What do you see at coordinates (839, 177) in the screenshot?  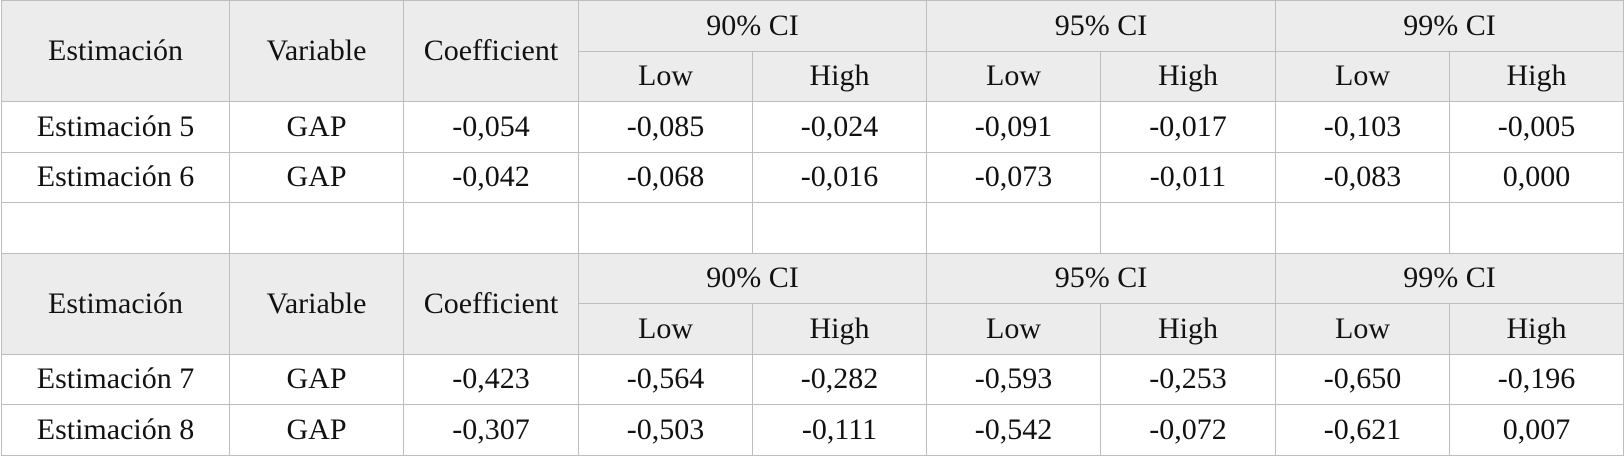 I see `data-cell: -0,016` at bounding box center [839, 177].